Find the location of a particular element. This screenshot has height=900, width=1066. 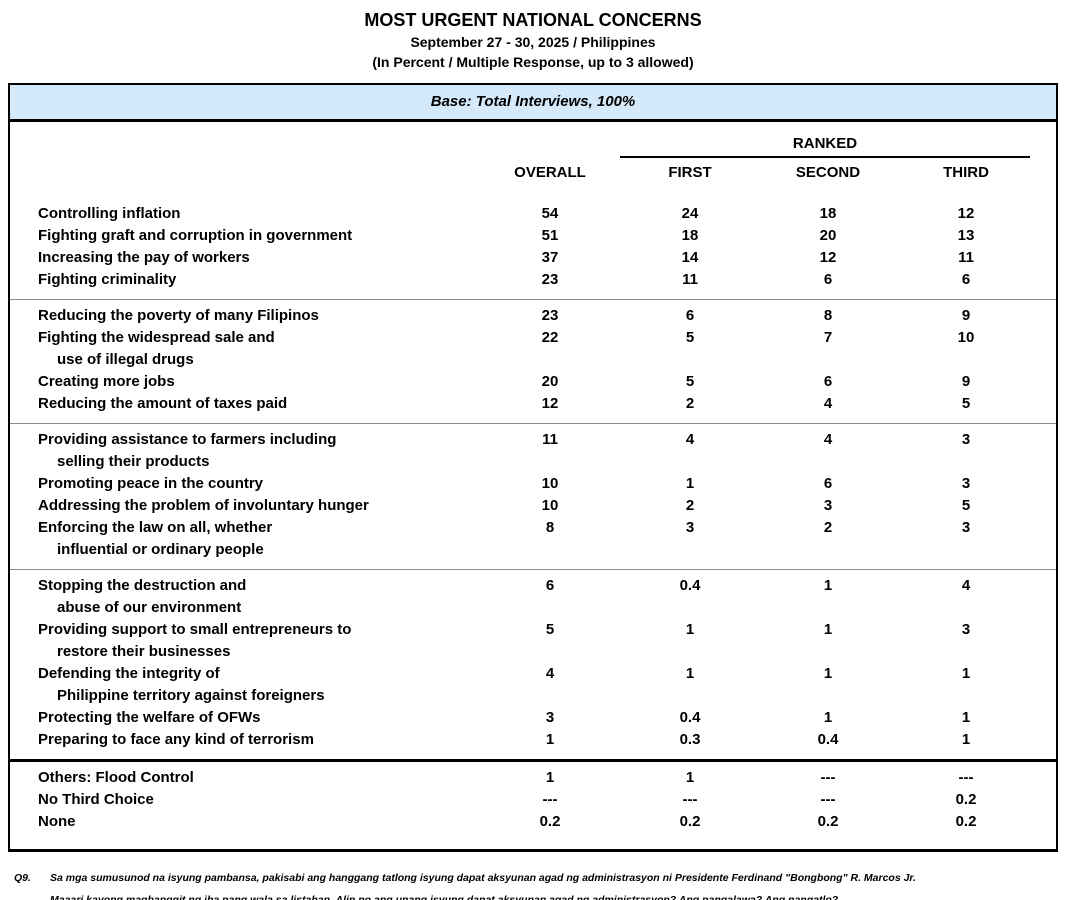

first-value: 4 is located at coordinates (690, 439).